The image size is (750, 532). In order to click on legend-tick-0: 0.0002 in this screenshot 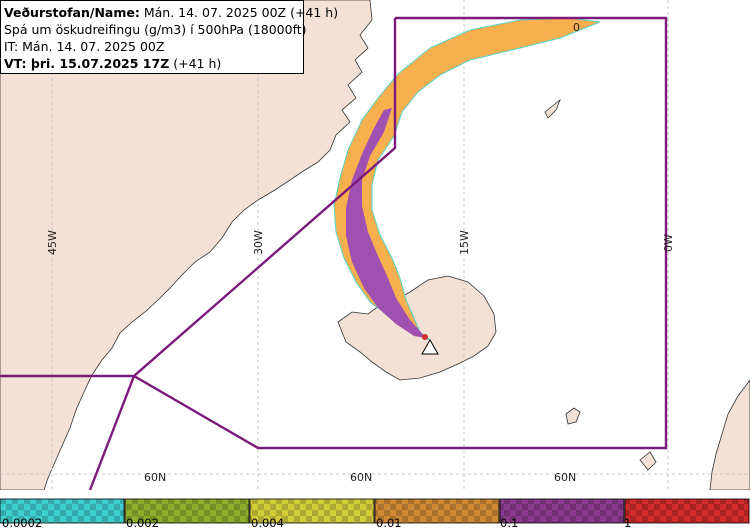, I will do `click(22, 523)`.